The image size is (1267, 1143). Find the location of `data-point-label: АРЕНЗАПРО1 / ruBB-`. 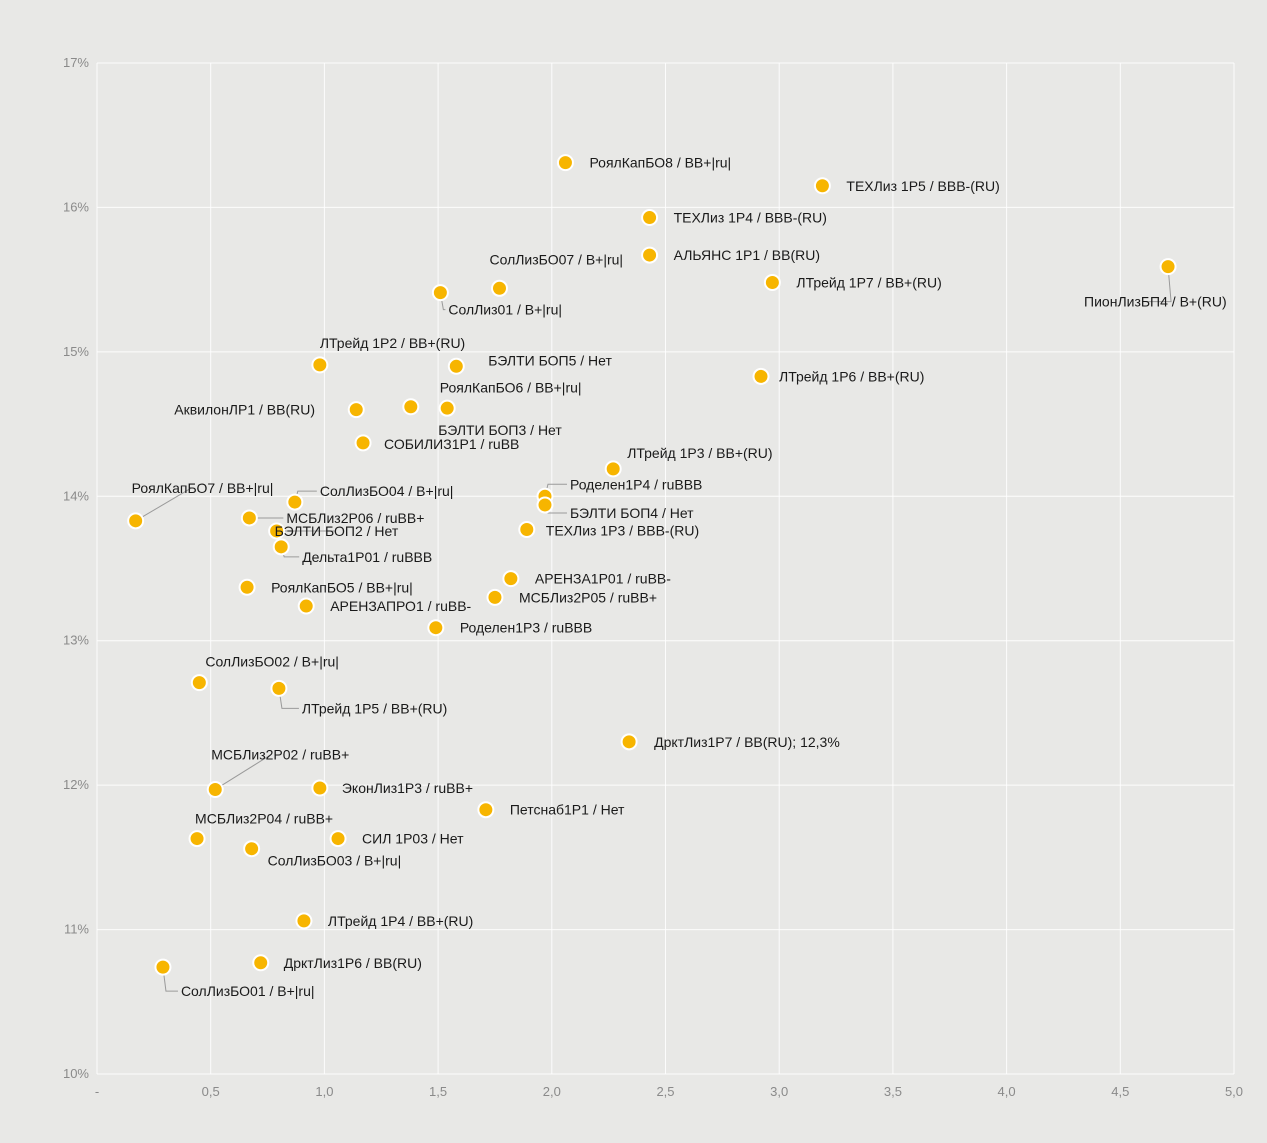

data-point-label: АРЕНЗАПРО1 / ruBB- is located at coordinates (400, 606).